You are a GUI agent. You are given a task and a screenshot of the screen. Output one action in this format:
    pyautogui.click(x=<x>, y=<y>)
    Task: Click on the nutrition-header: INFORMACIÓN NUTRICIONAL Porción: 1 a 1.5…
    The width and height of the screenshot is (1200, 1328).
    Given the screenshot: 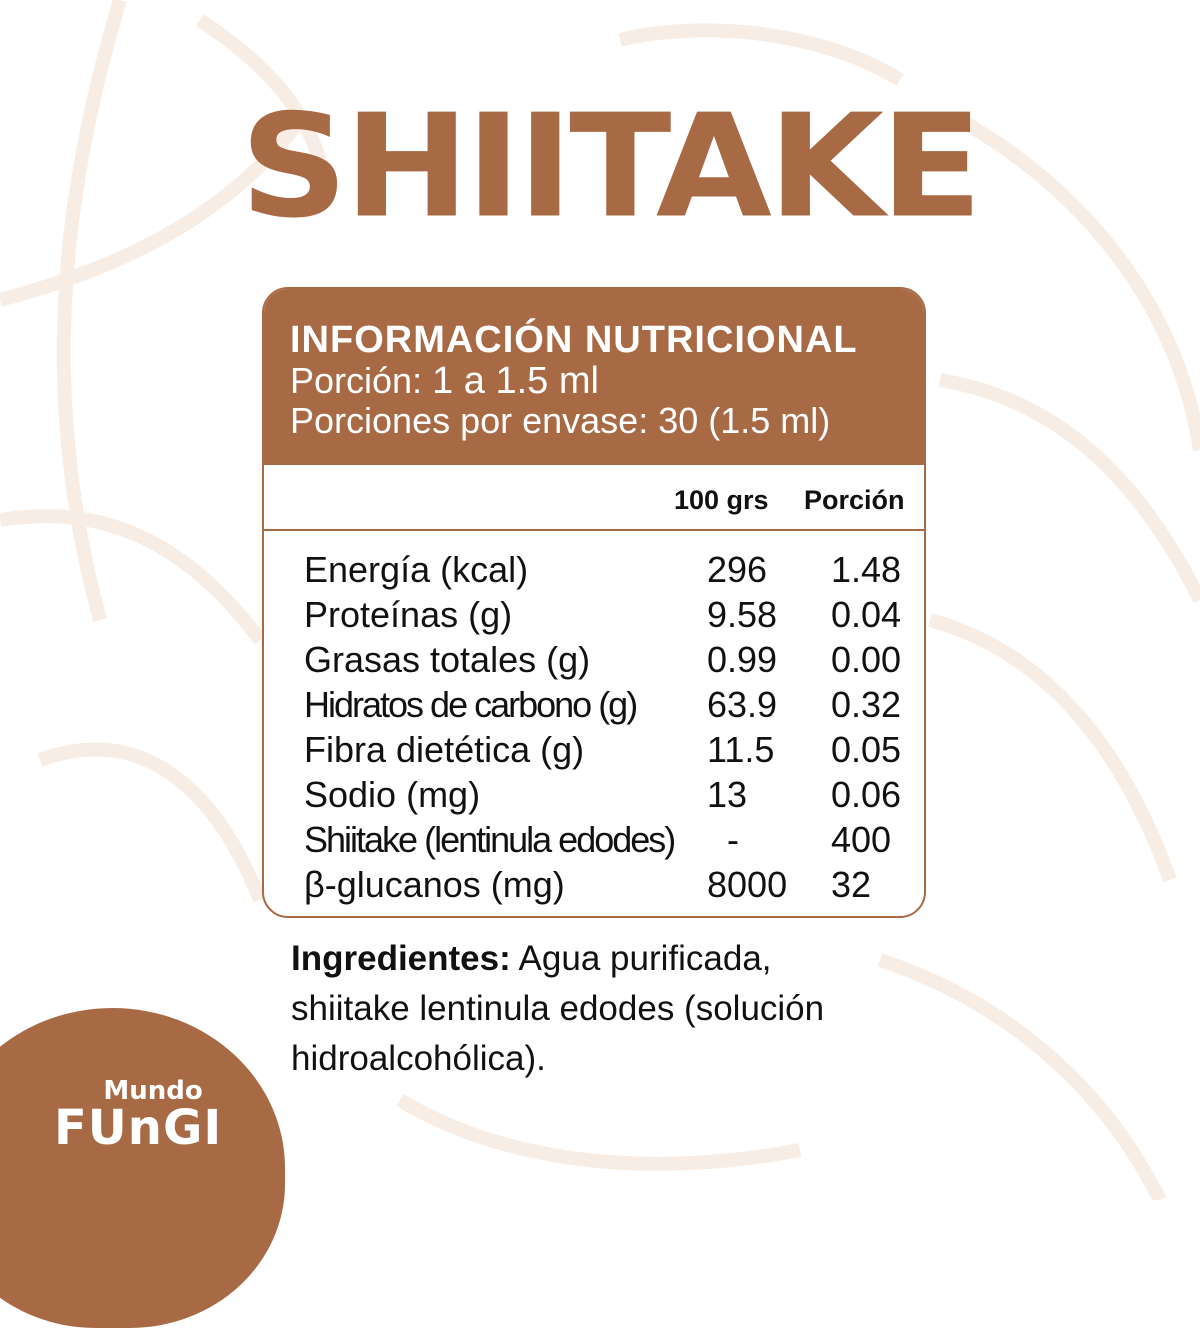 What is the action you would take?
    pyautogui.click(x=594, y=377)
    